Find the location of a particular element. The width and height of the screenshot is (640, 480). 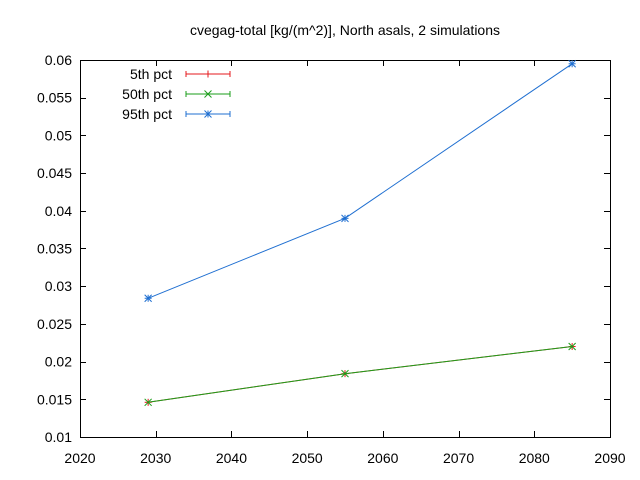

y-tick-label: 0.01 is located at coordinates (58, 437).